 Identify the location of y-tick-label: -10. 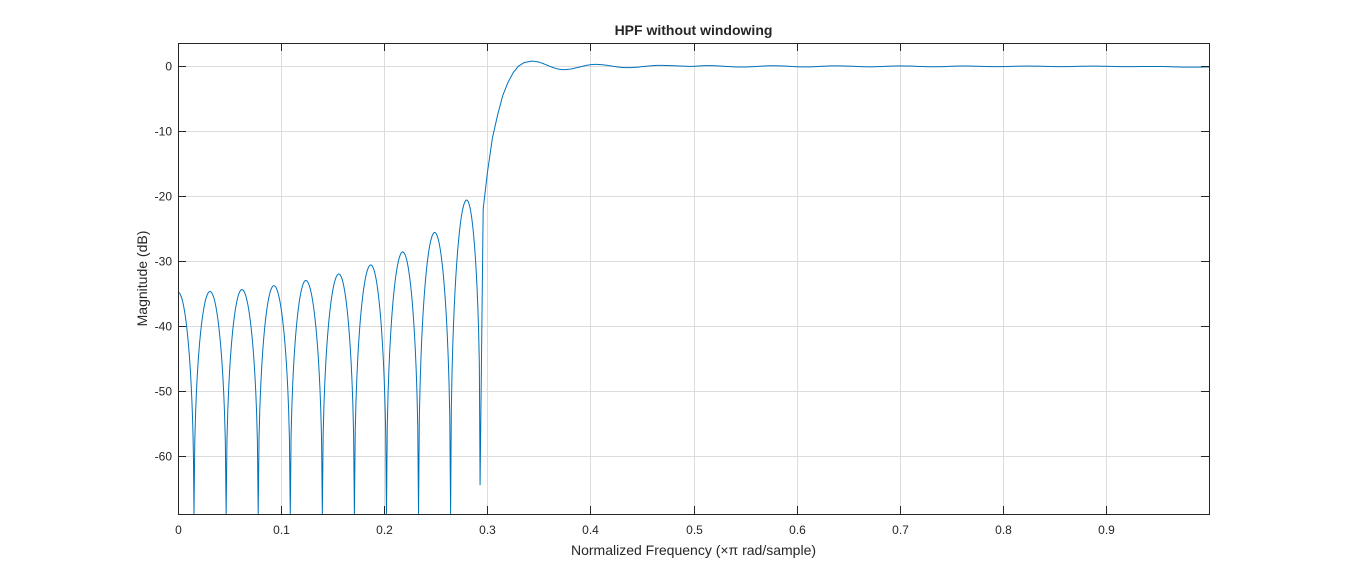
(164, 132).